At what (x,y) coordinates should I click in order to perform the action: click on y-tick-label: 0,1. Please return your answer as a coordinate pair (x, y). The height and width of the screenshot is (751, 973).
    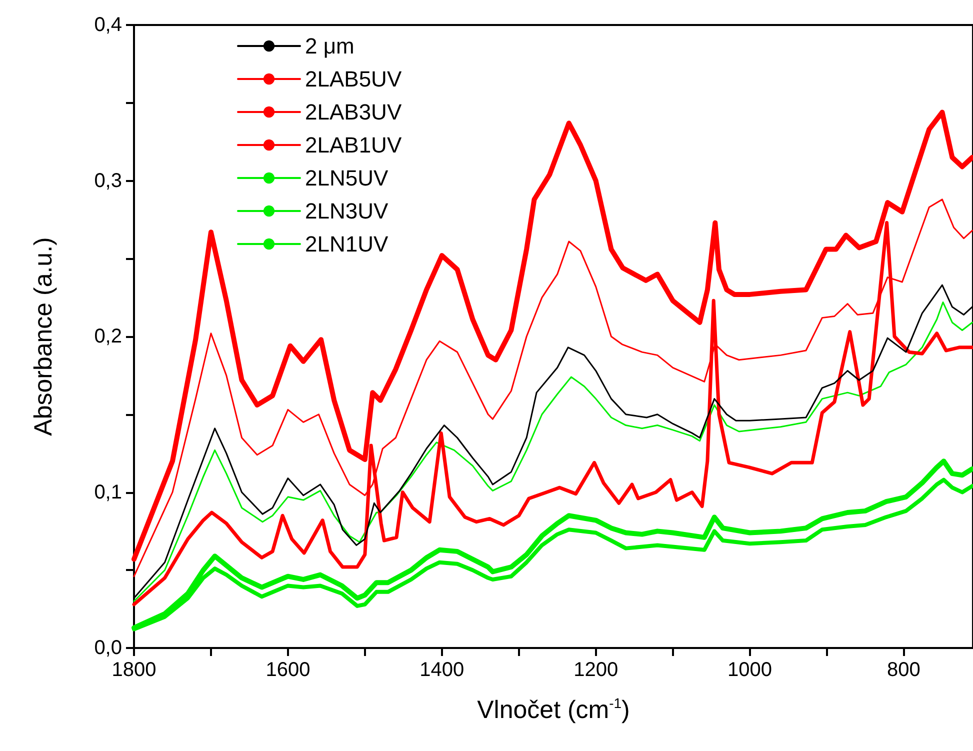
    Looking at the image, I should click on (108, 492).